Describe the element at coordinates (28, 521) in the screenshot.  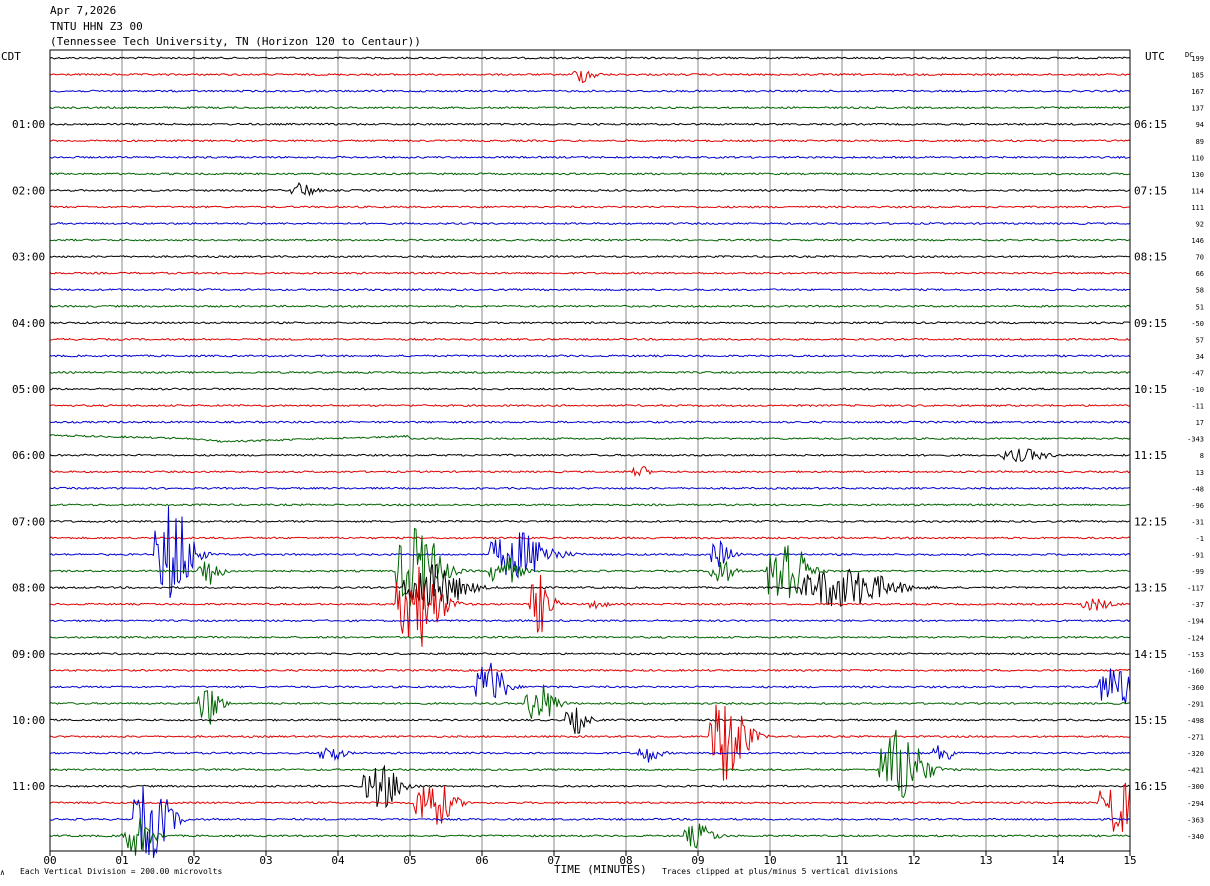
I see `left-hour-label: 07:00` at that location.